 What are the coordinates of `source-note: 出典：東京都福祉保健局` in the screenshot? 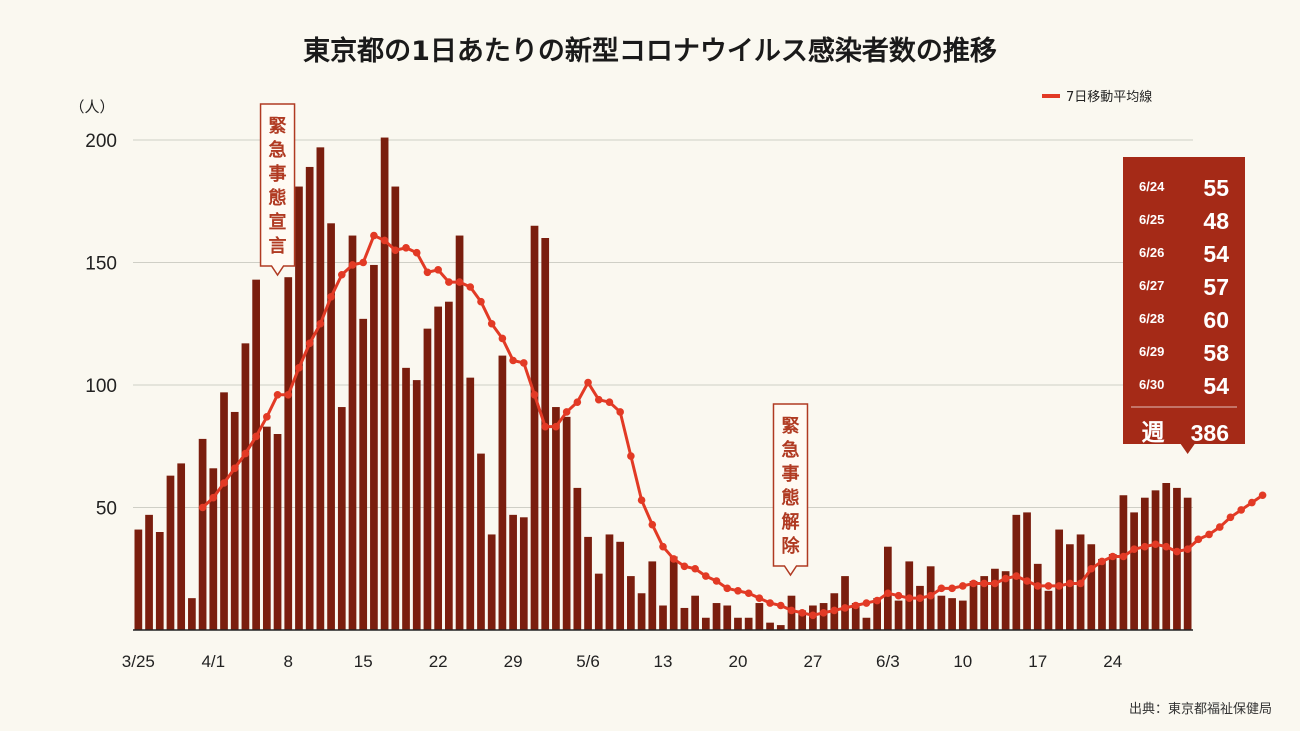 It's located at (1200, 709).